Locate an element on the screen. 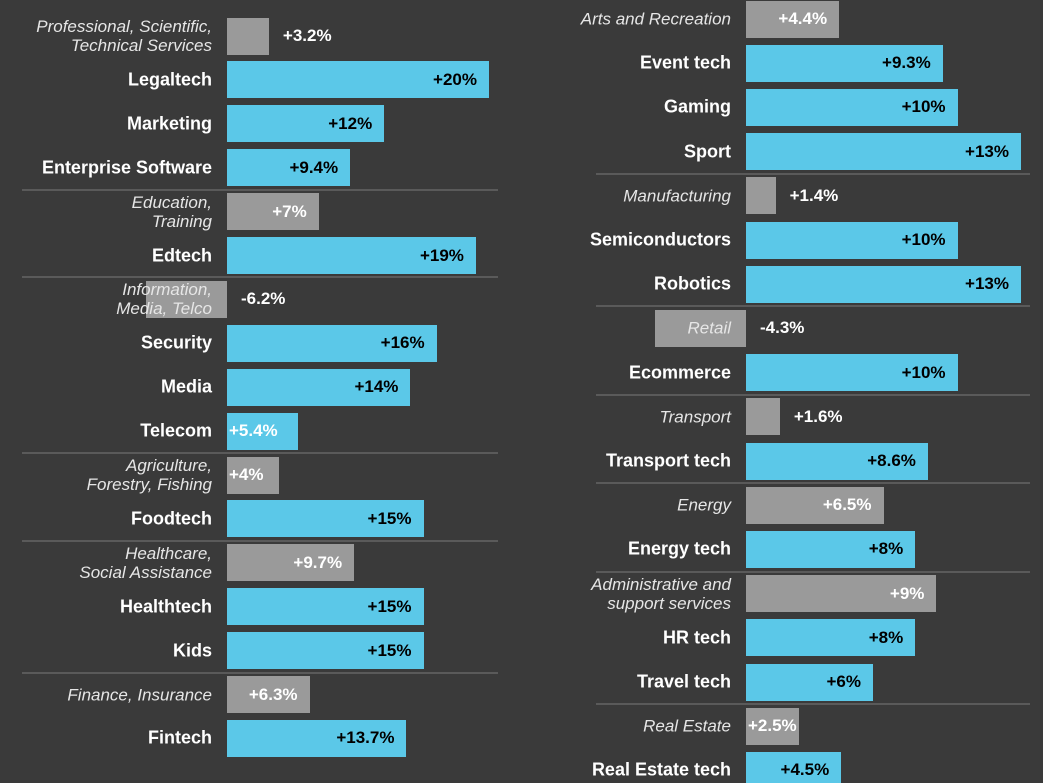 Image resolution: width=1043 pixels, height=783 pixels. category-label: Energy tech is located at coordinates (679, 548).